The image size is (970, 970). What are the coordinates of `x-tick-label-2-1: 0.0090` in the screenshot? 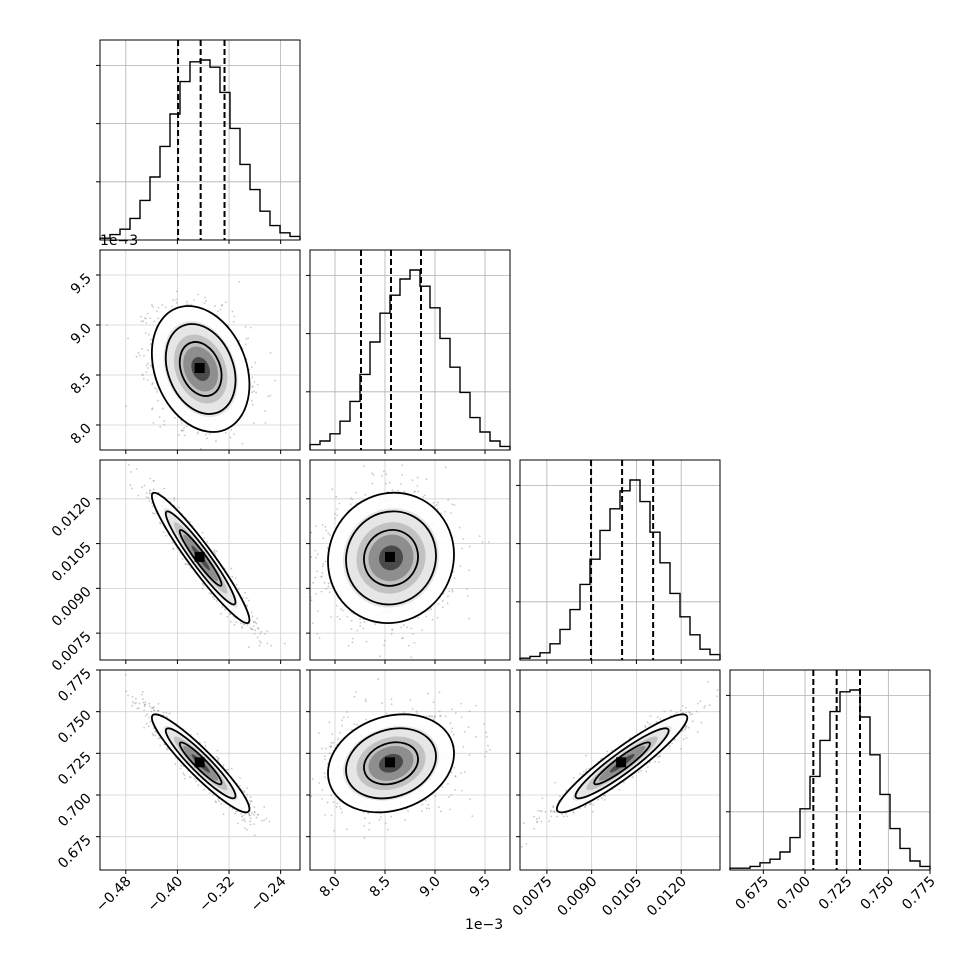 It's located at (578, 897).